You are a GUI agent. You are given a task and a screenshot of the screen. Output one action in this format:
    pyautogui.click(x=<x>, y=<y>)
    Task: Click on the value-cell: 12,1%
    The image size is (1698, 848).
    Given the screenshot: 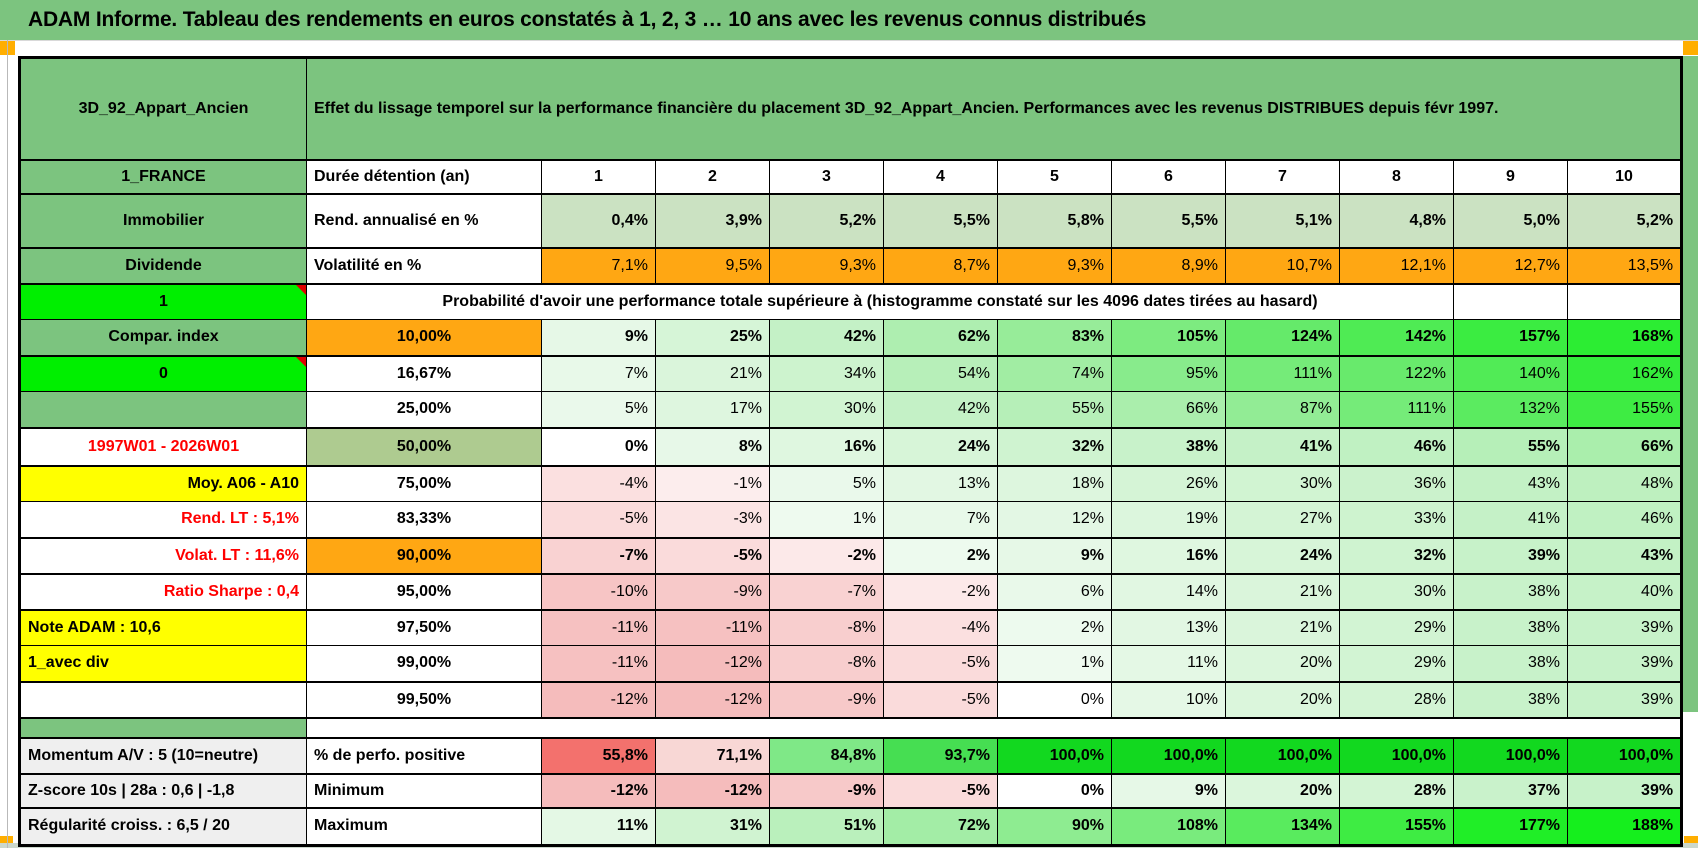 What is the action you would take?
    pyautogui.click(x=1396, y=266)
    